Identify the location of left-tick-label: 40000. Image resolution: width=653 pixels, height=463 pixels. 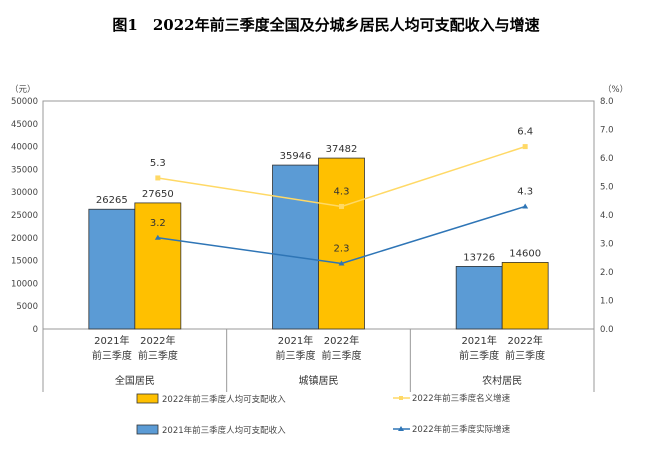
(24, 148).